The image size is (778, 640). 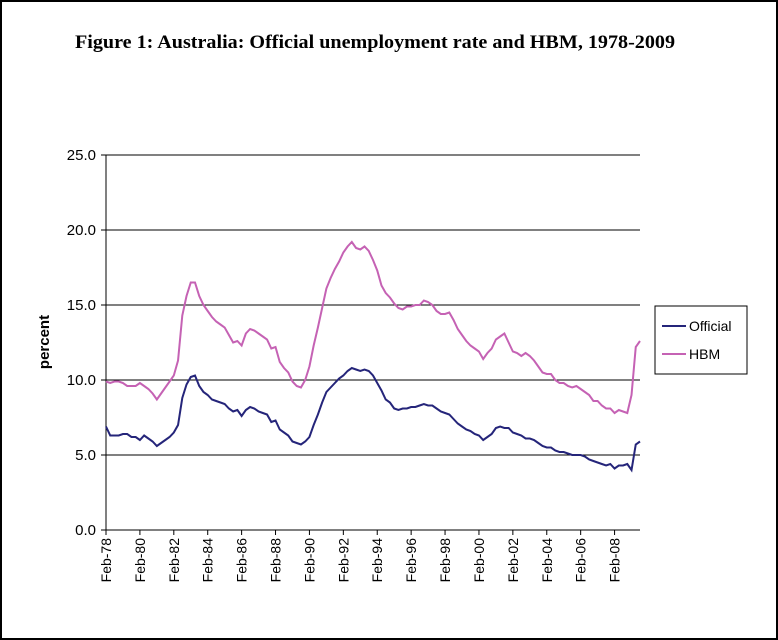 What do you see at coordinates (373, 419) in the screenshot?
I see `series-line` at bounding box center [373, 419].